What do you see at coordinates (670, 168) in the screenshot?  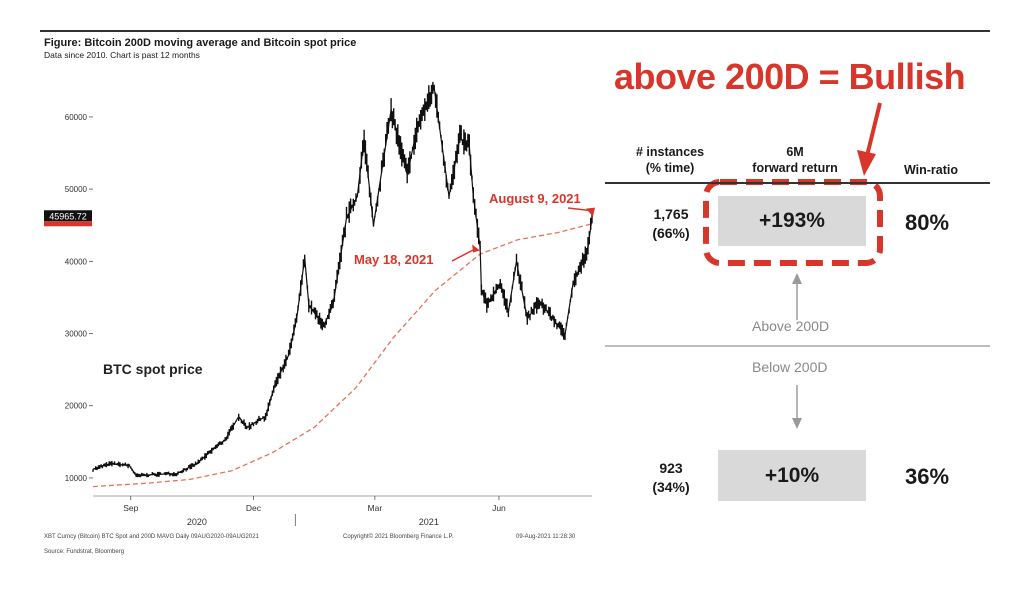 I see `header-instances-line2: (% time)` at bounding box center [670, 168].